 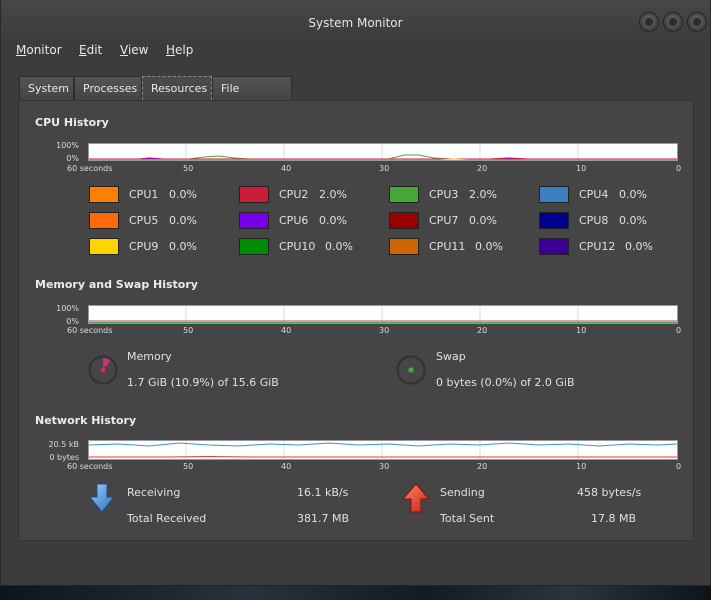 What do you see at coordinates (46, 88) in the screenshot?
I see `tab-system: System` at bounding box center [46, 88].